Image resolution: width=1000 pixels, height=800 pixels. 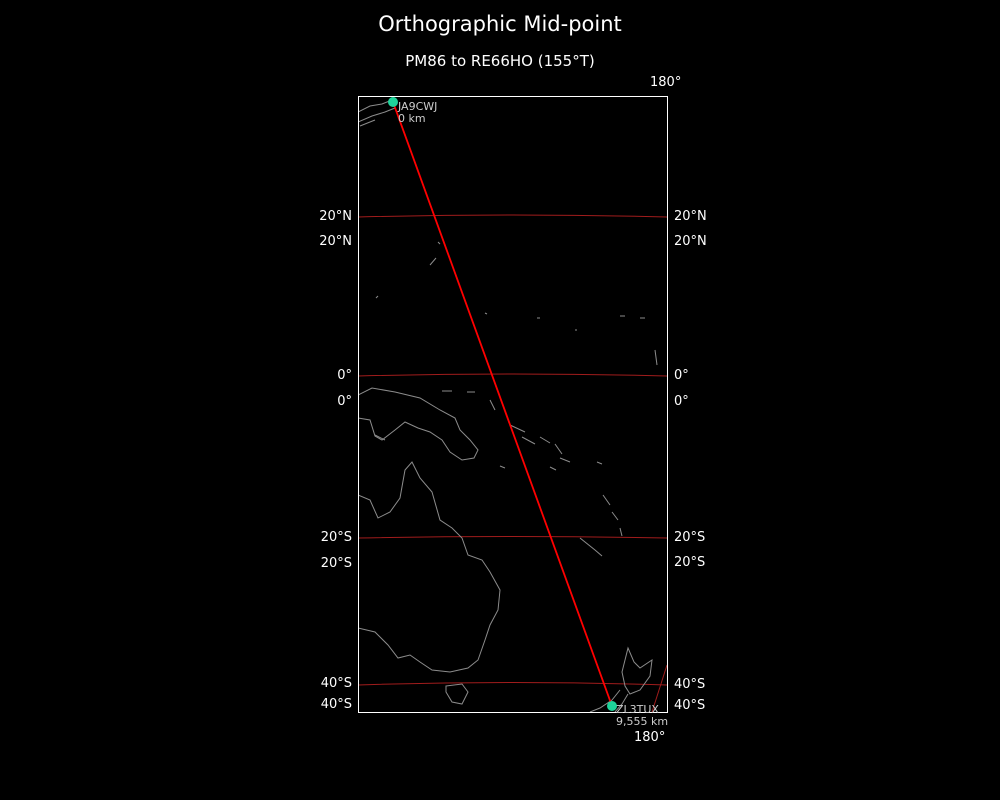 I want to click on parallel-20n, so click(x=512, y=216).